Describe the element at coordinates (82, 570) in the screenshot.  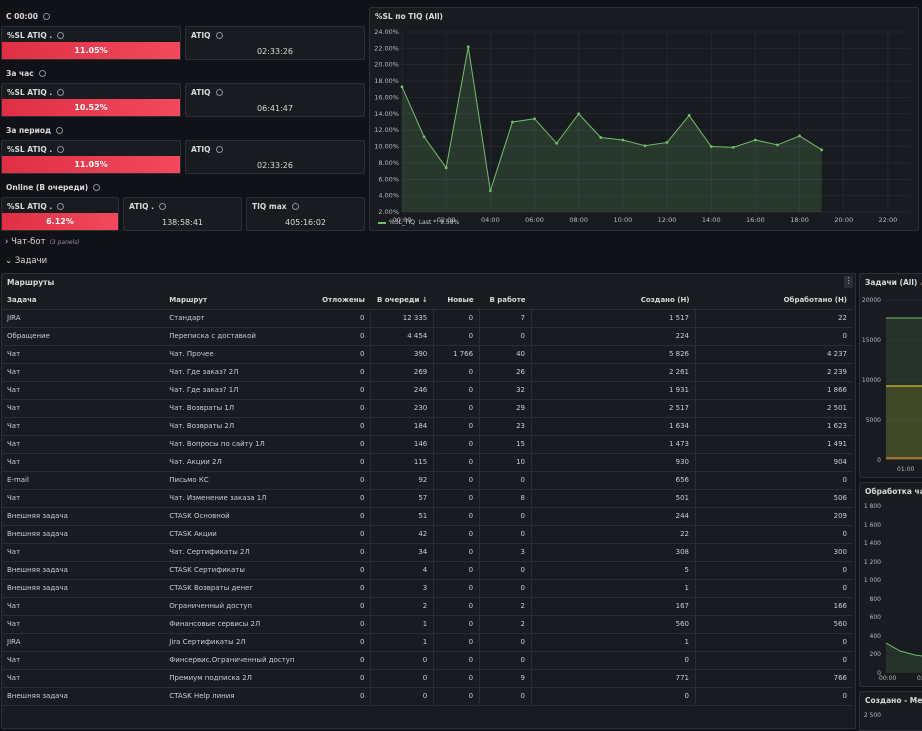
I see `table-cell: Внешняя задача` at that location.